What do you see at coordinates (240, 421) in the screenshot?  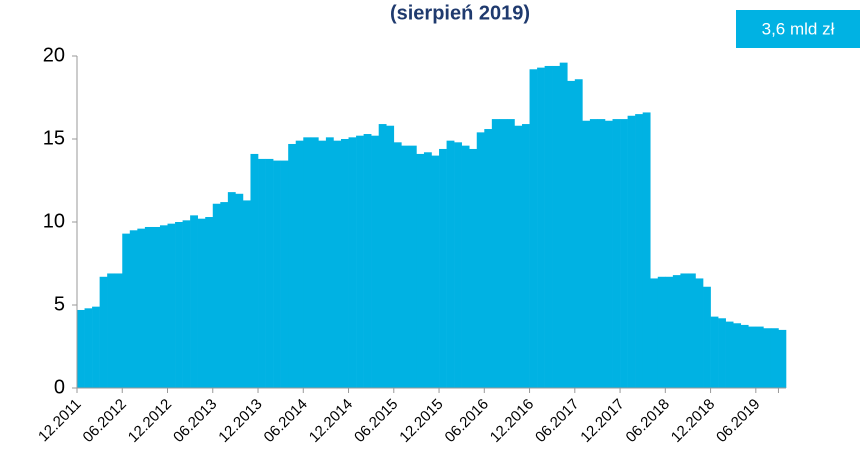 I see `x-tick-label: 12.2013` at bounding box center [240, 421].